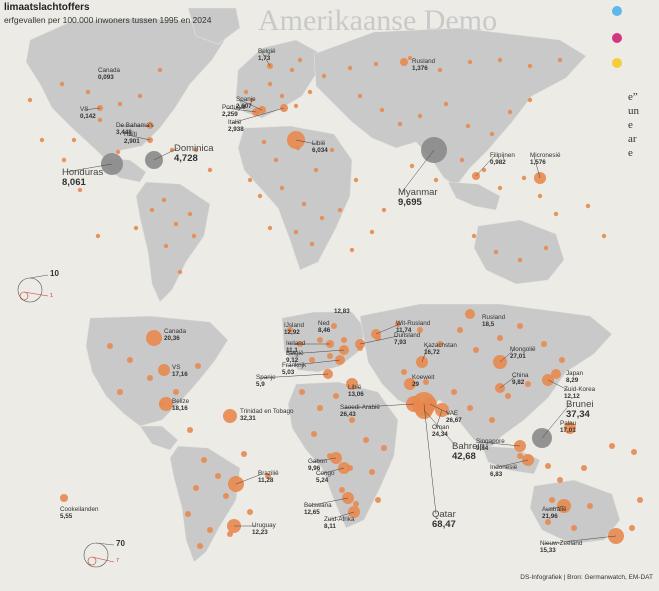 The width and height of the screenshot is (659, 591). Describe the element at coordinates (96, 555) in the screenshot. I see `map2-legend-big-circle` at that location.